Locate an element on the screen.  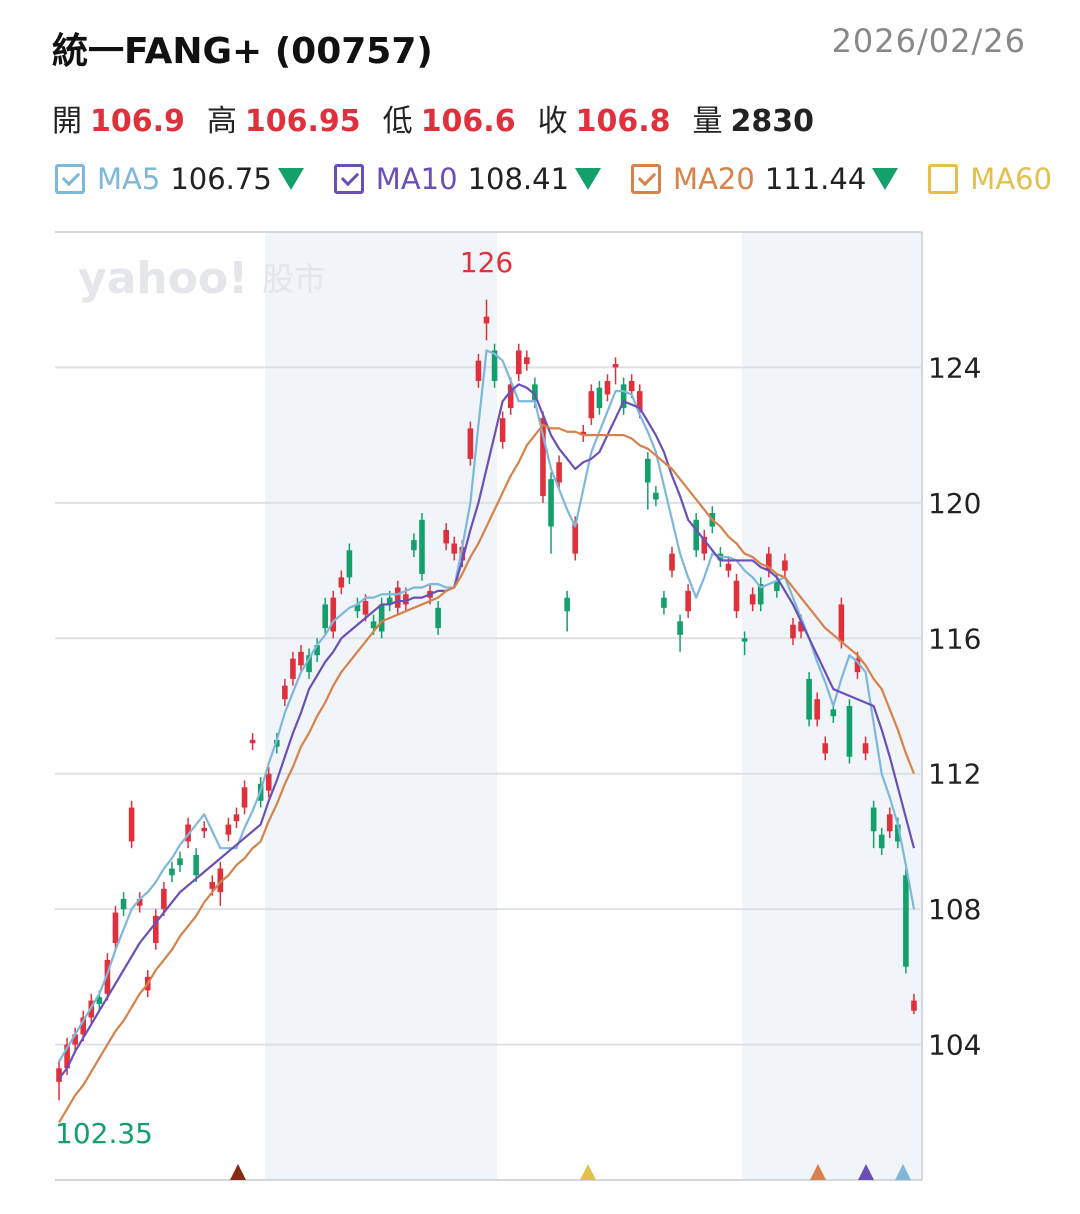
quote-value: 106.95 is located at coordinates (302, 121).